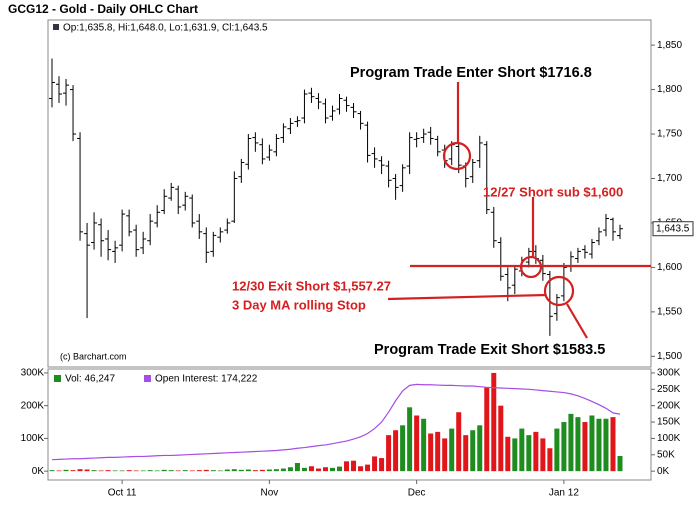 Image resolution: width=700 pixels, height=512 pixels. I want to click on legend-swatch, so click(57, 378).